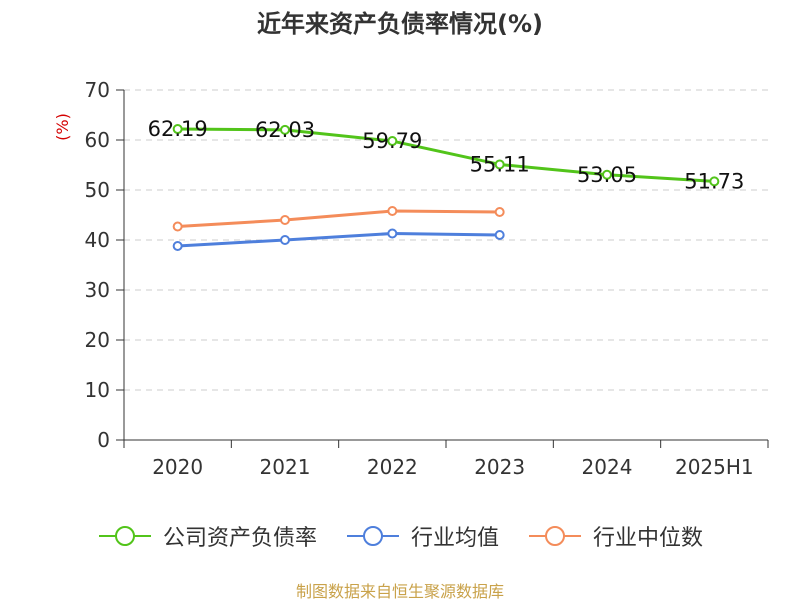 The image size is (800, 602). What do you see at coordinates (392, 467) in the screenshot?
I see `x-tick-label: 2022` at bounding box center [392, 467].